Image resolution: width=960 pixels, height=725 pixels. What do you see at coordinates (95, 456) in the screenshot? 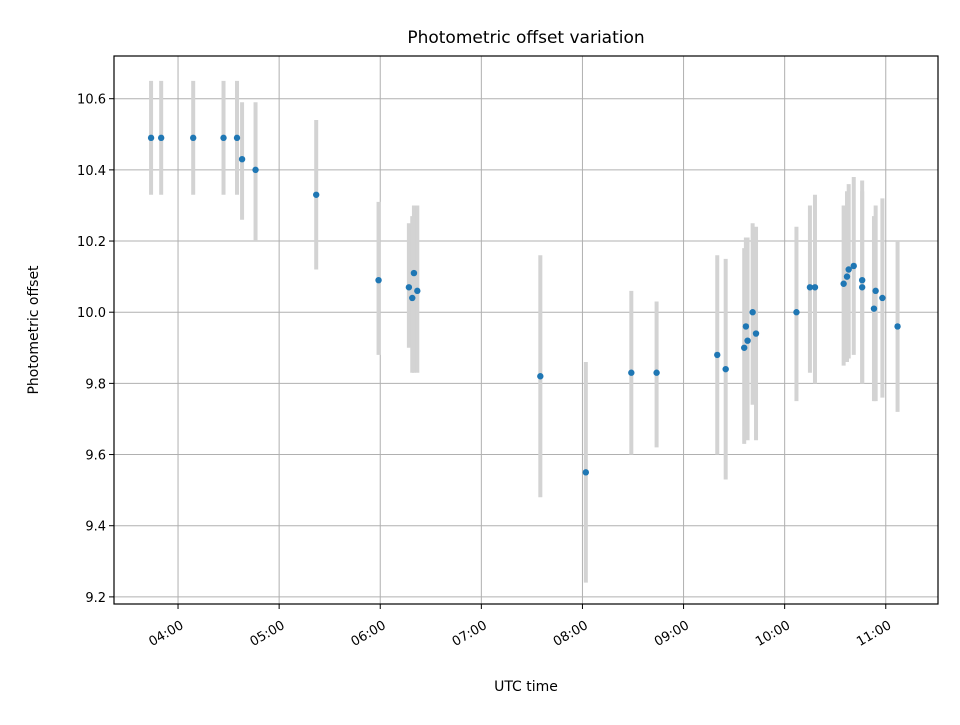
I see `y-tick-label: 9.6` at bounding box center [95, 456].